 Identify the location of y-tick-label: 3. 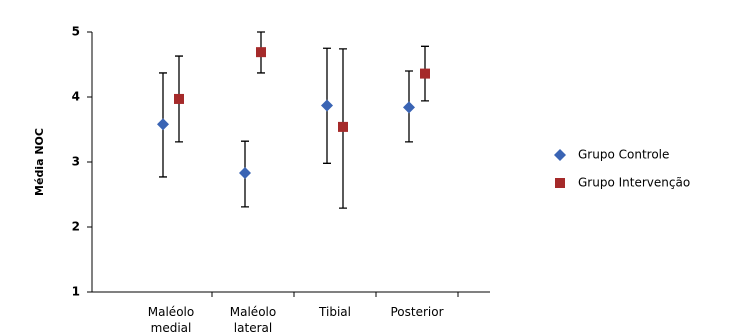
(76, 162).